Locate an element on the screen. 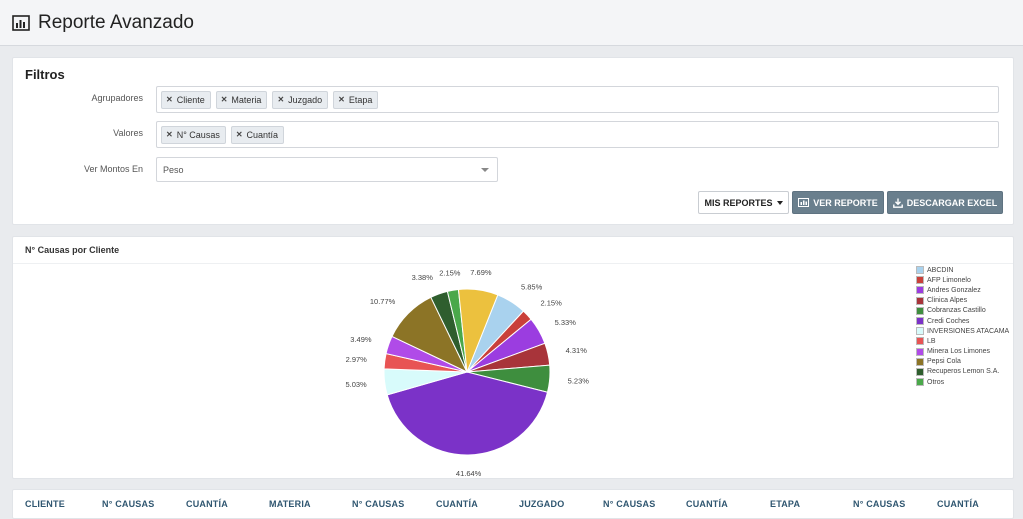  legend-label: LB is located at coordinates (931, 341).